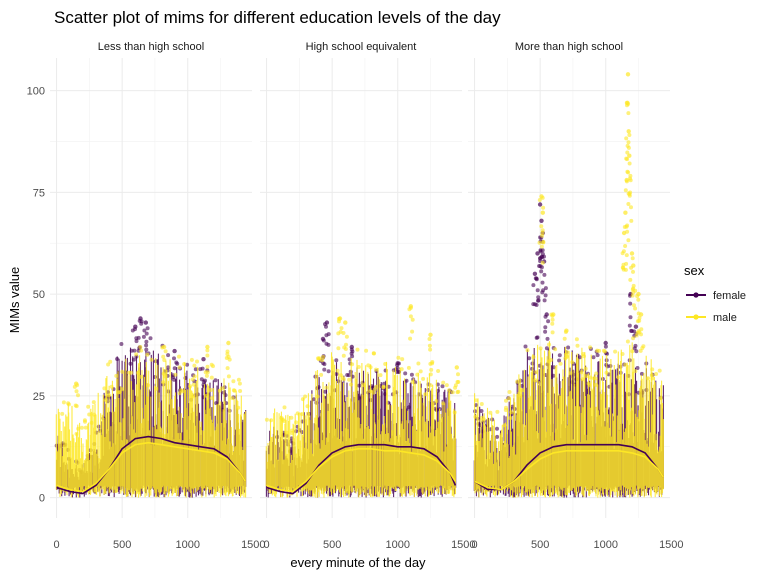 This screenshot has height=576, width=768. Describe the element at coordinates (729, 296) in the screenshot. I see `legend-label: female` at that location.